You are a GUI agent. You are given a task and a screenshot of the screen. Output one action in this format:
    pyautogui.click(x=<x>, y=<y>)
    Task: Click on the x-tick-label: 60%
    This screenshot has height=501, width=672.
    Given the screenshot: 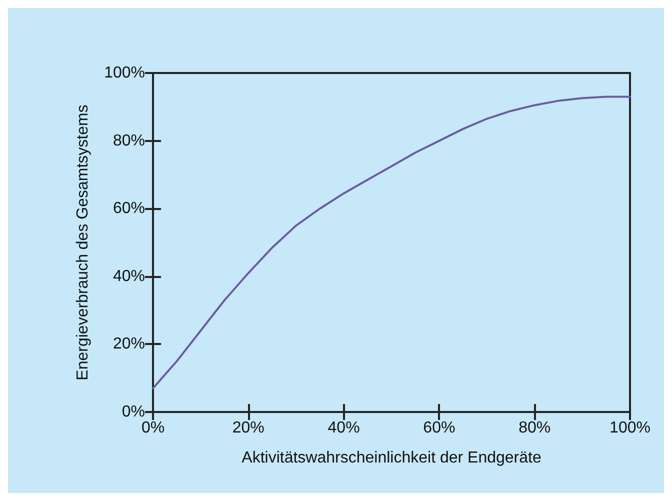 What is the action you would take?
    pyautogui.click(x=439, y=428)
    